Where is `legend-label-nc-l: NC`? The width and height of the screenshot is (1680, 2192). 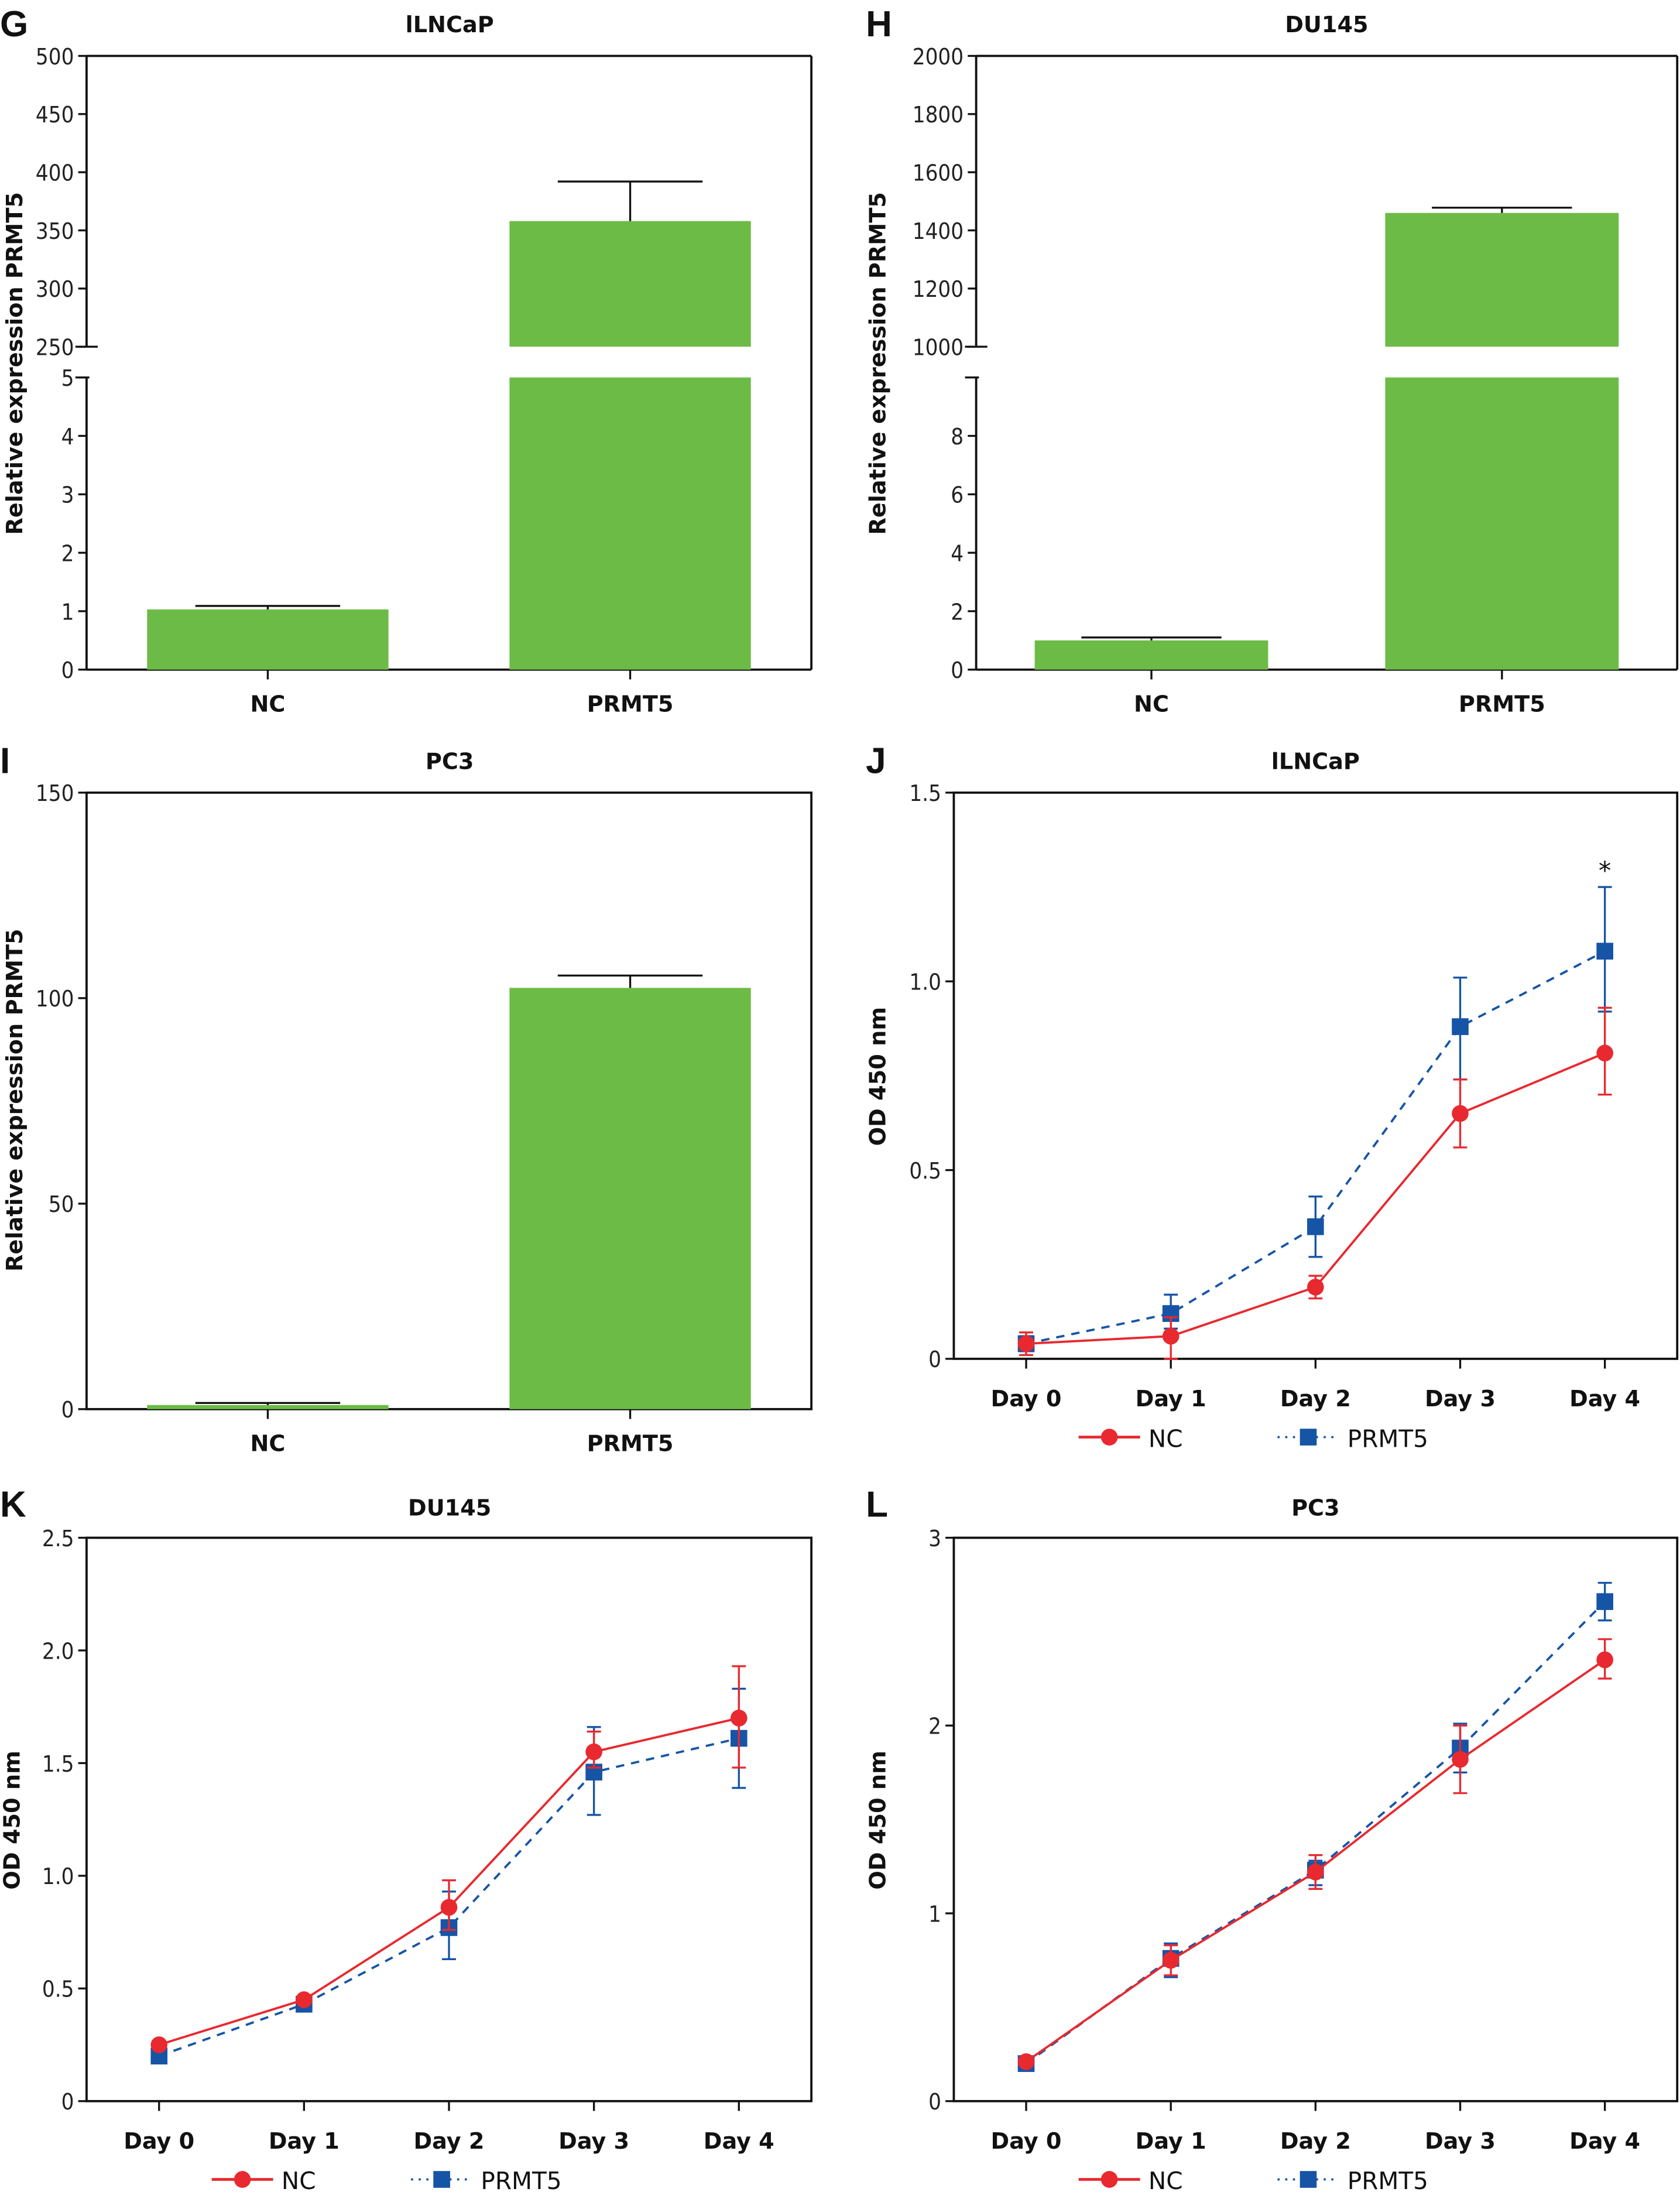 legend-label-nc-l: NC is located at coordinates (1165, 2179).